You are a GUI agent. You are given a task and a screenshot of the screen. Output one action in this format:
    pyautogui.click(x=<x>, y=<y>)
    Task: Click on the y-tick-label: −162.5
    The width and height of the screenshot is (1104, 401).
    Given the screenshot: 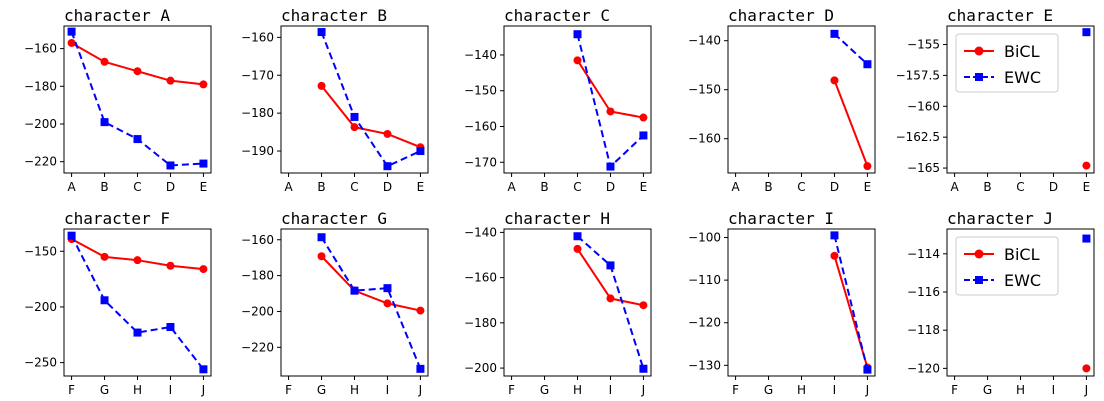 What is the action you would take?
    pyautogui.click(x=918, y=137)
    